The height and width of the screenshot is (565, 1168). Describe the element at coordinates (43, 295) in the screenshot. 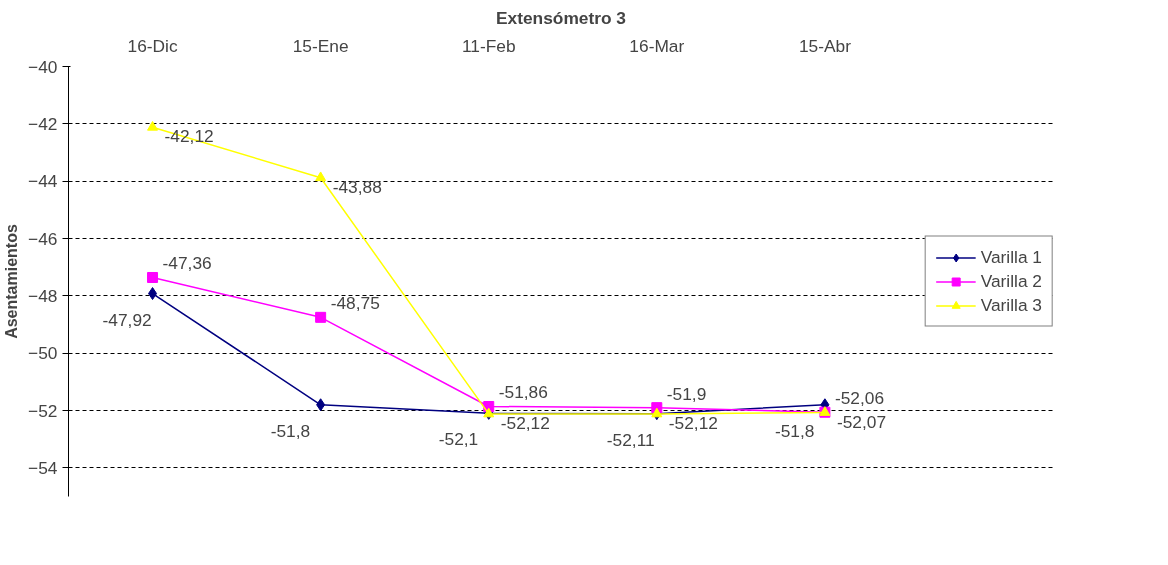

I see `y-tick-label: −48` at that location.